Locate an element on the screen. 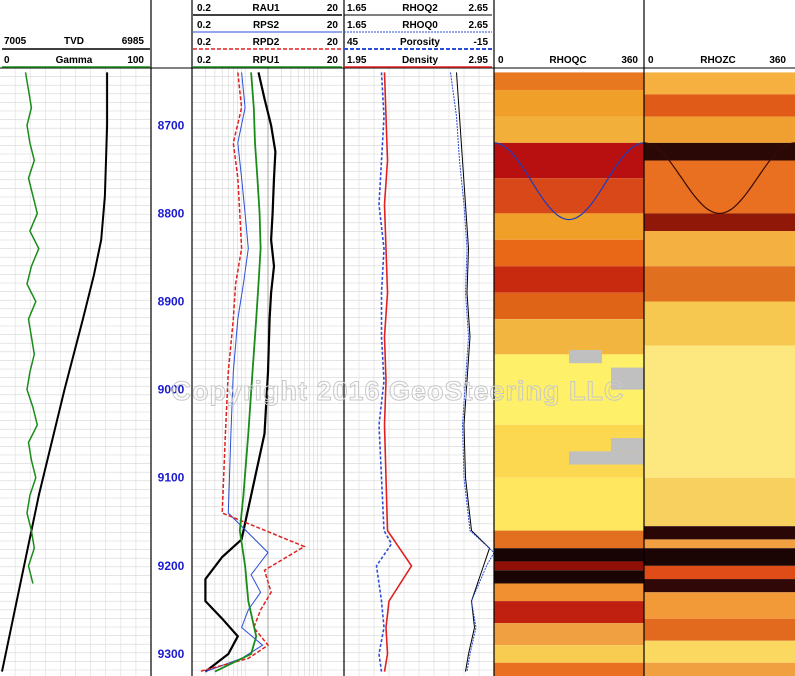  rpu1-scale-right: 20 is located at coordinates (333, 60).